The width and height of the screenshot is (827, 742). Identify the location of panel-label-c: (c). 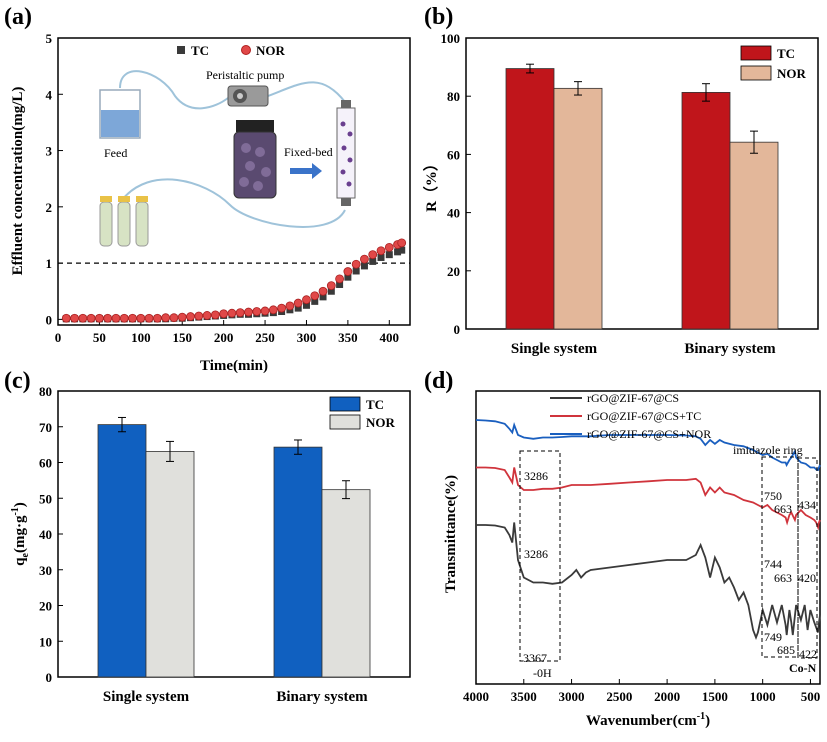
(17, 381).